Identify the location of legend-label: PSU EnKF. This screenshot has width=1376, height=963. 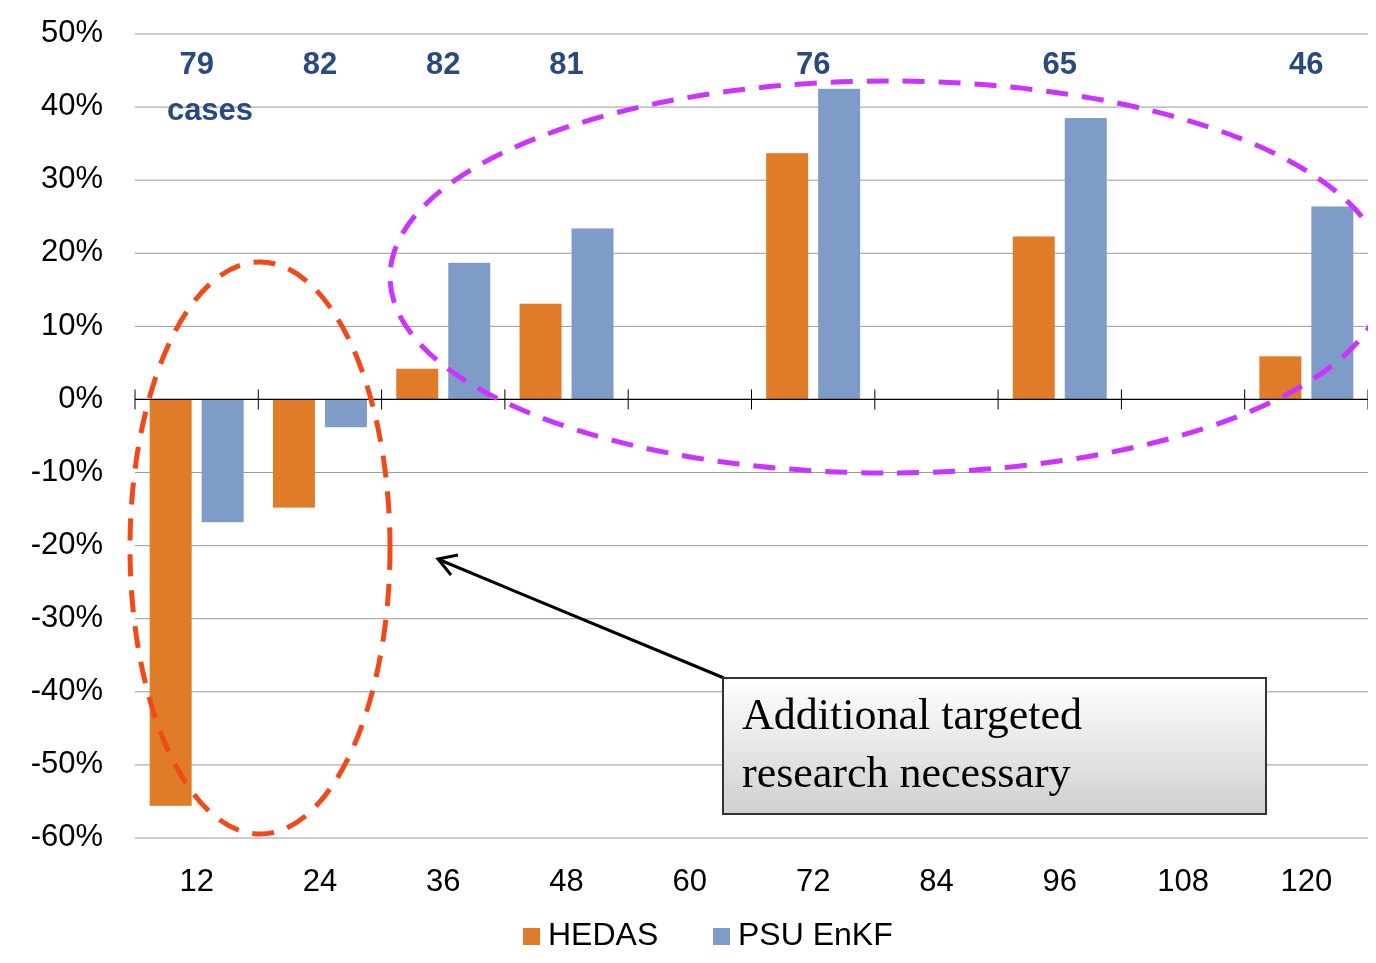
(815, 934).